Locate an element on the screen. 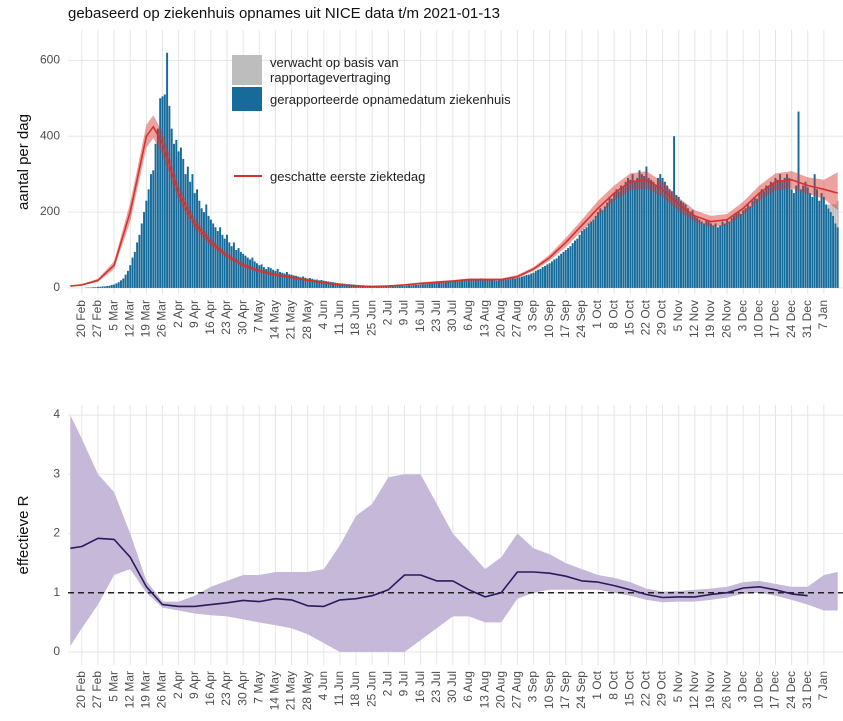 Image resolution: width=843 pixels, height=721 pixels. x-tick-label: 8 Oct is located at coordinates (613, 313).